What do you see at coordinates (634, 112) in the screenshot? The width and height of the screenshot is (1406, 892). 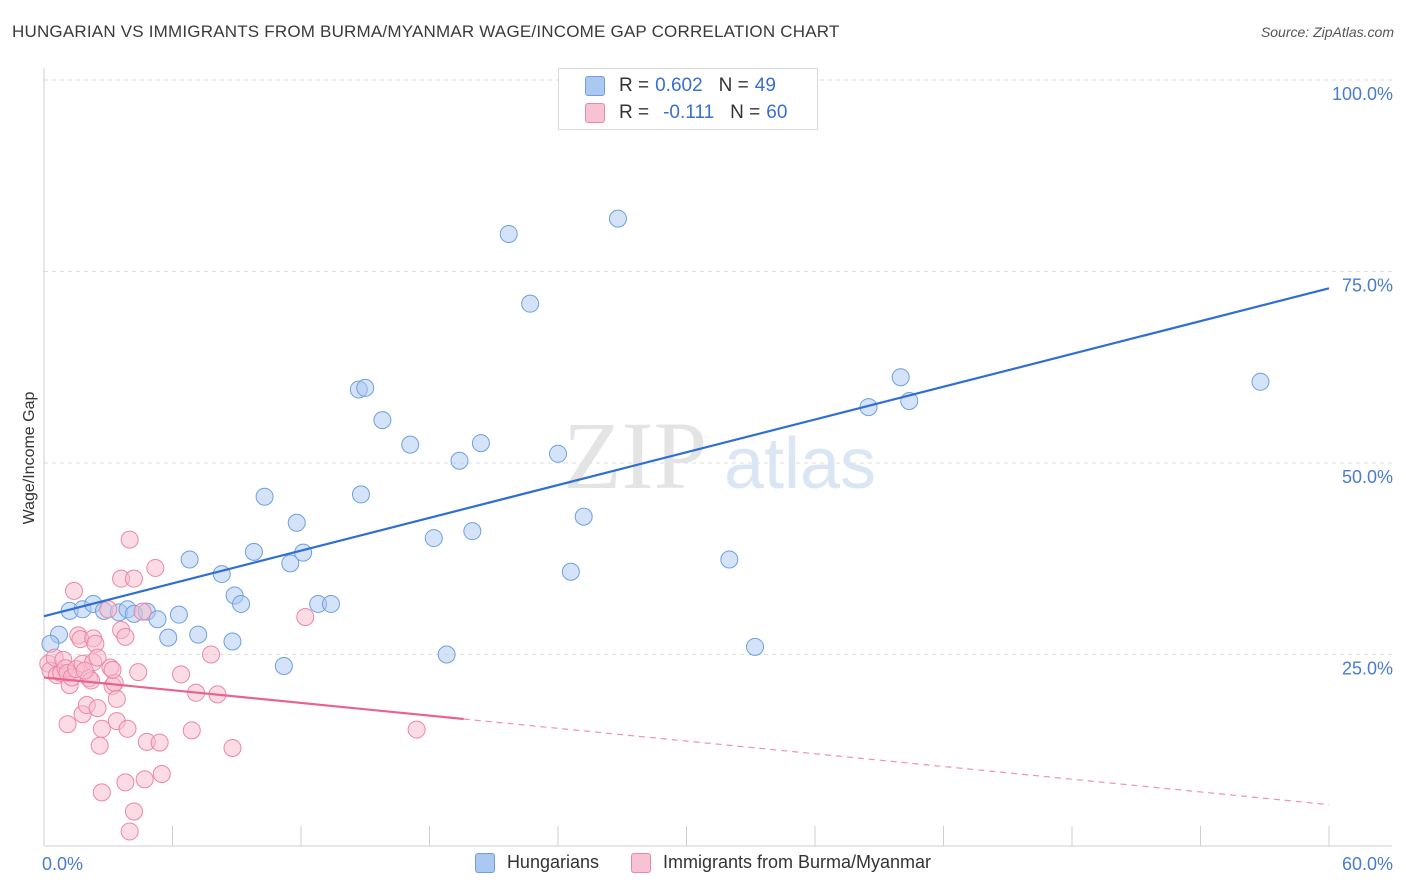 I see `legend-r-label: R =` at bounding box center [634, 112].